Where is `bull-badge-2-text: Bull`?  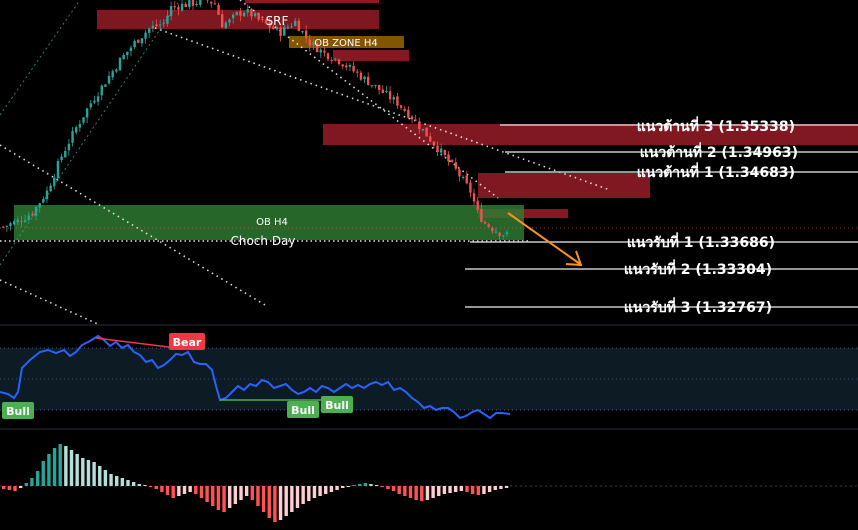
bull-badge-2-text: Bull is located at coordinates (303, 410).